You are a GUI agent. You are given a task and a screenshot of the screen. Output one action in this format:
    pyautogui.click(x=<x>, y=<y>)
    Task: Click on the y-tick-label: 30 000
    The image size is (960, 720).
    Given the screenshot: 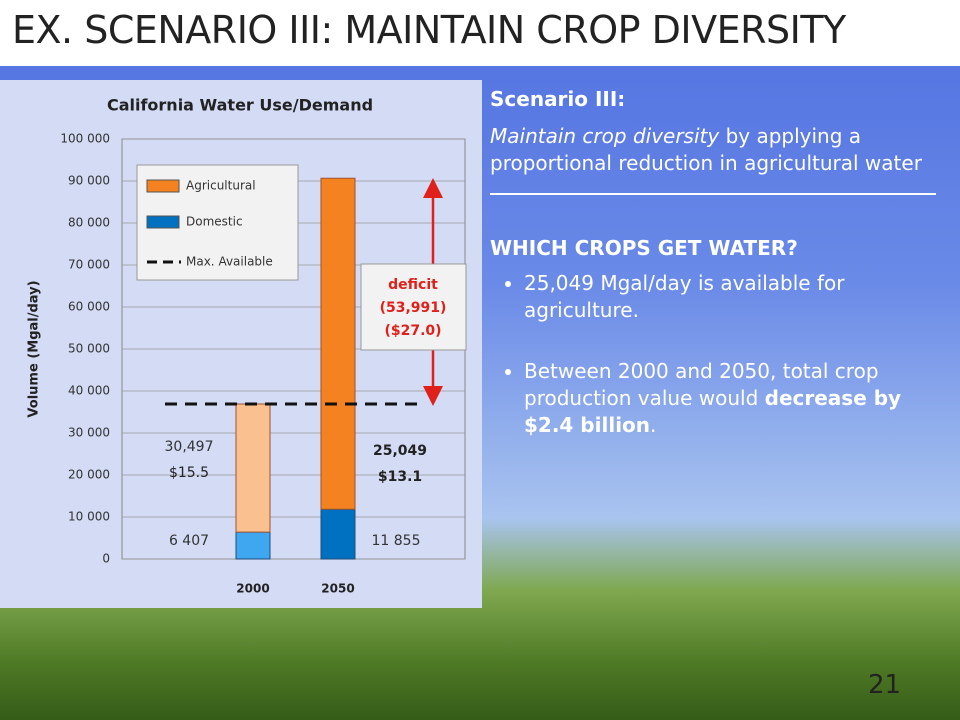 What is the action you would take?
    pyautogui.click(x=89, y=433)
    